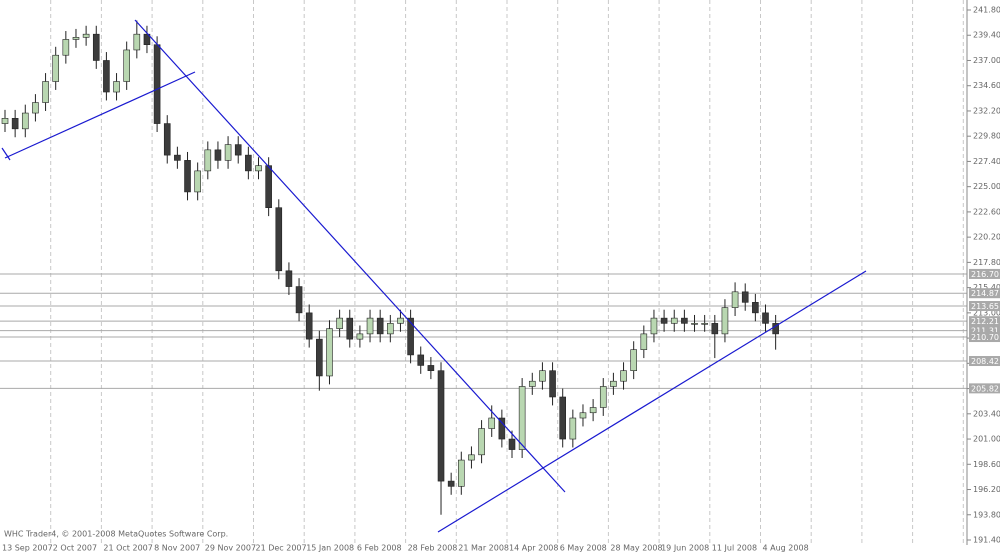  Describe the element at coordinates (636, 548) in the screenshot. I see `x-tick-label: 28 May 2008` at that location.